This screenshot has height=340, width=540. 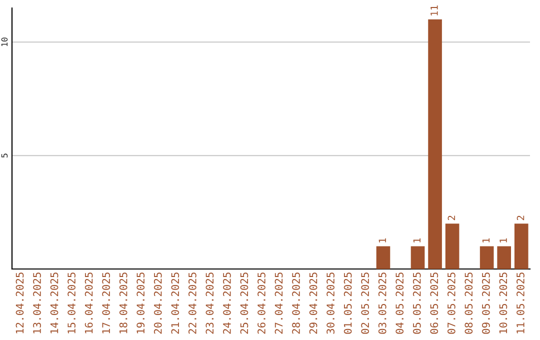 What do you see at coordinates (382, 303) in the screenshot?
I see `x-tick-label: 03.05.2025` at bounding box center [382, 303].